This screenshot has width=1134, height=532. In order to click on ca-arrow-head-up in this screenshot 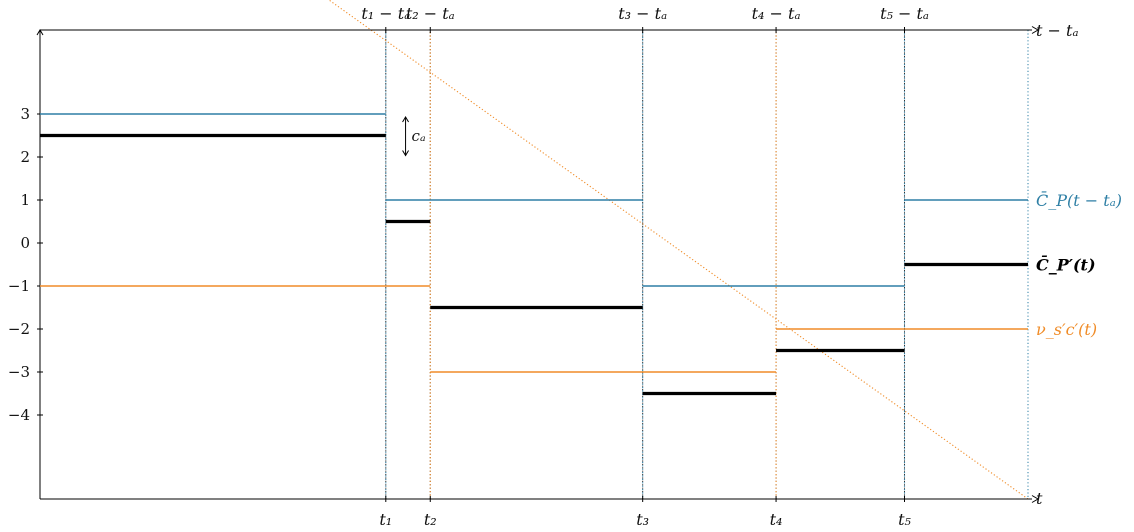, I will do `click(405, 119)`.